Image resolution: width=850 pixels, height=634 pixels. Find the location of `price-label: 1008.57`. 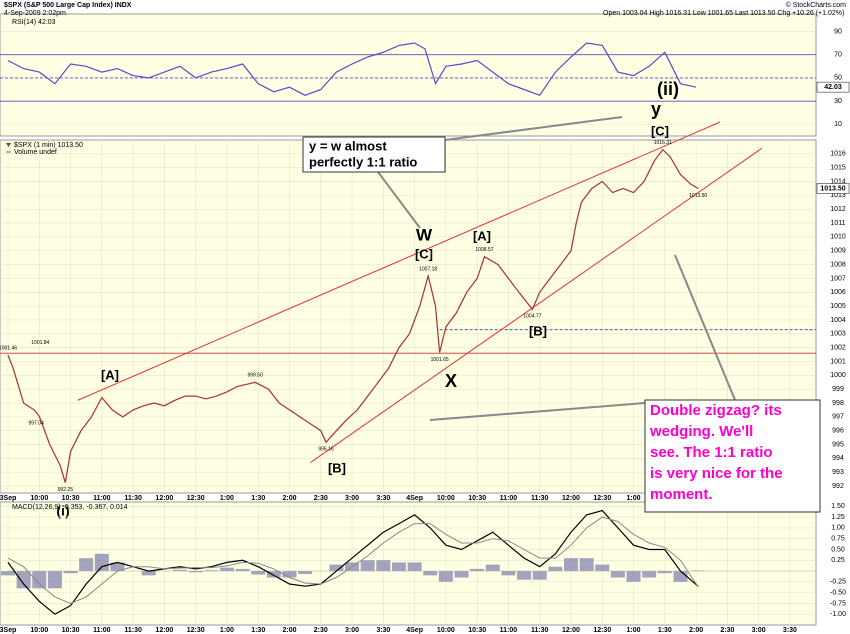

price-label: 1008.57 is located at coordinates (484, 250).